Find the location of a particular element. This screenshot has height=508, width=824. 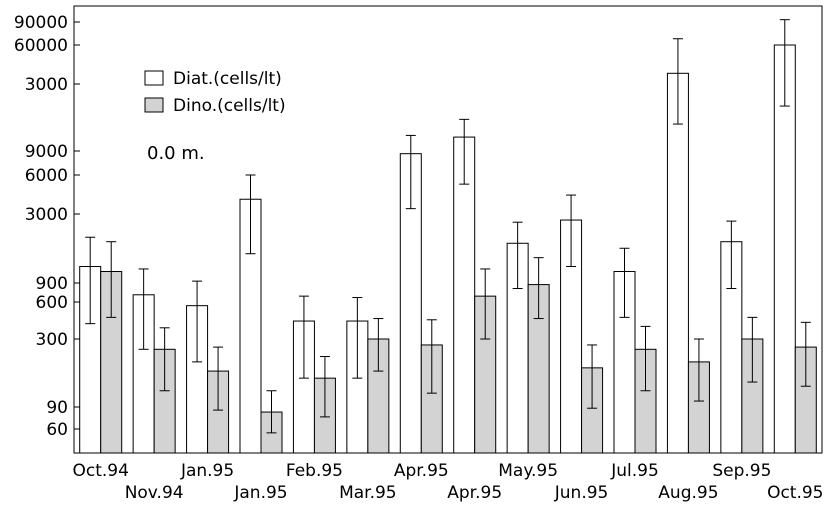

y-tick-label: 9000 is located at coordinates (46, 152).